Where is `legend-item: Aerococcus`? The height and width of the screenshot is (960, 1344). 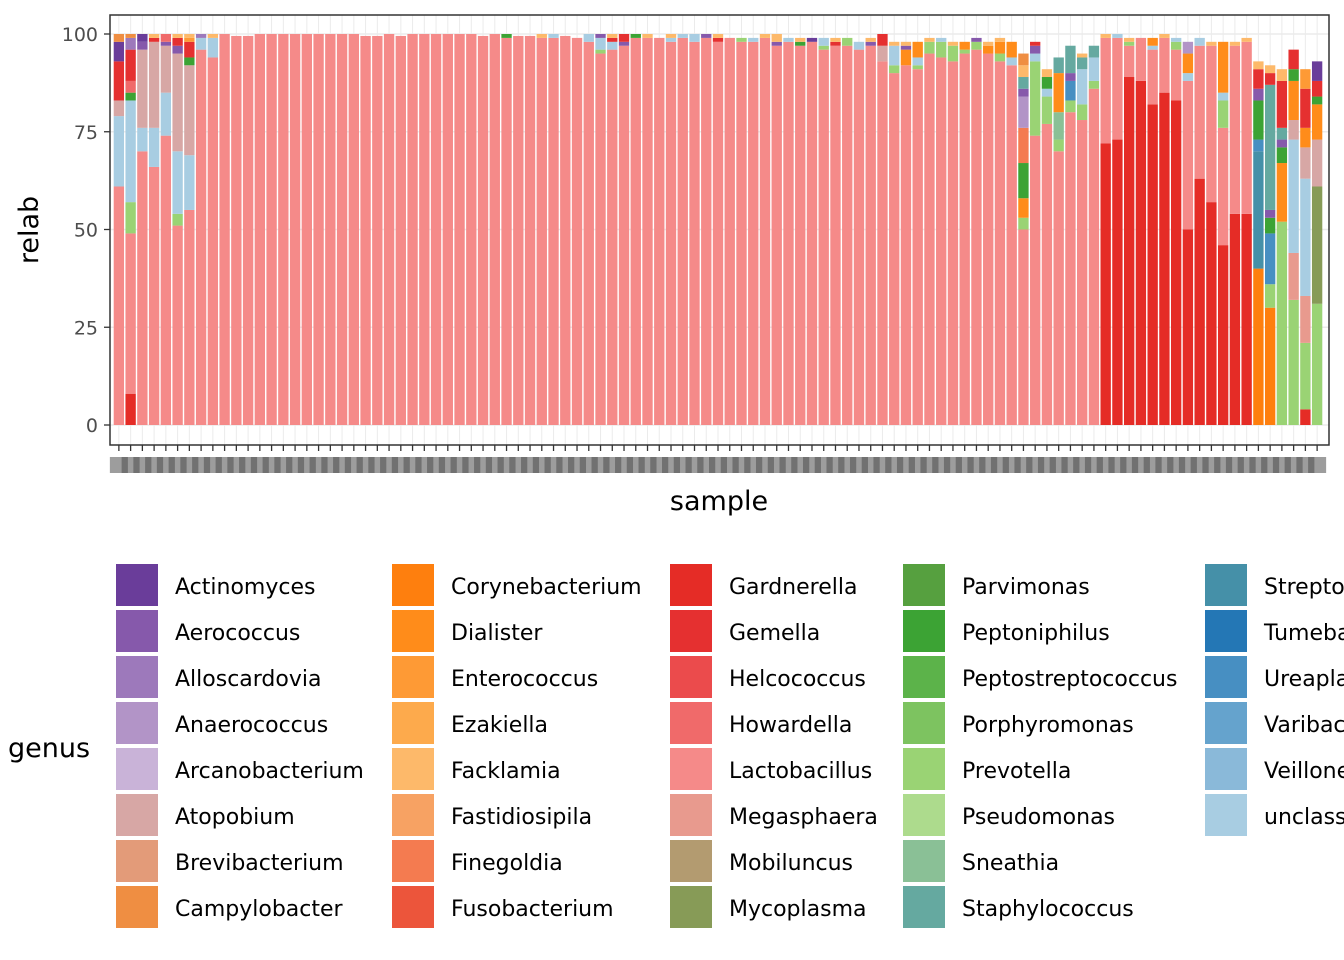 legend-item: Aerococcus is located at coordinates (208, 631).